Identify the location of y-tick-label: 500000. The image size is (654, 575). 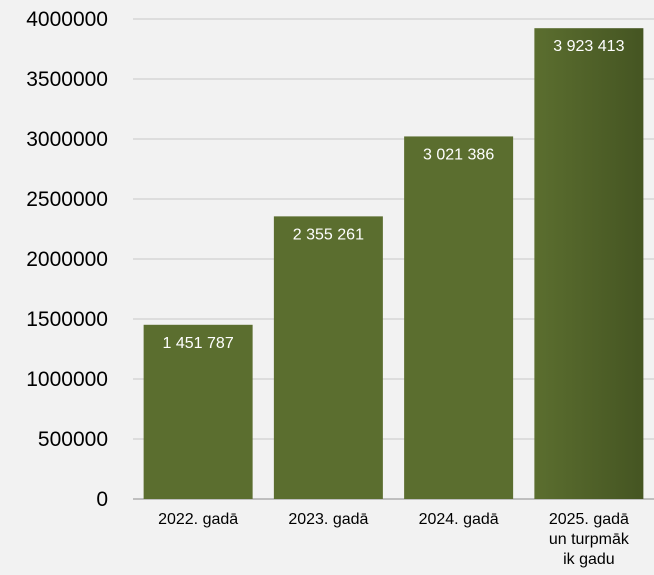
(73, 439).